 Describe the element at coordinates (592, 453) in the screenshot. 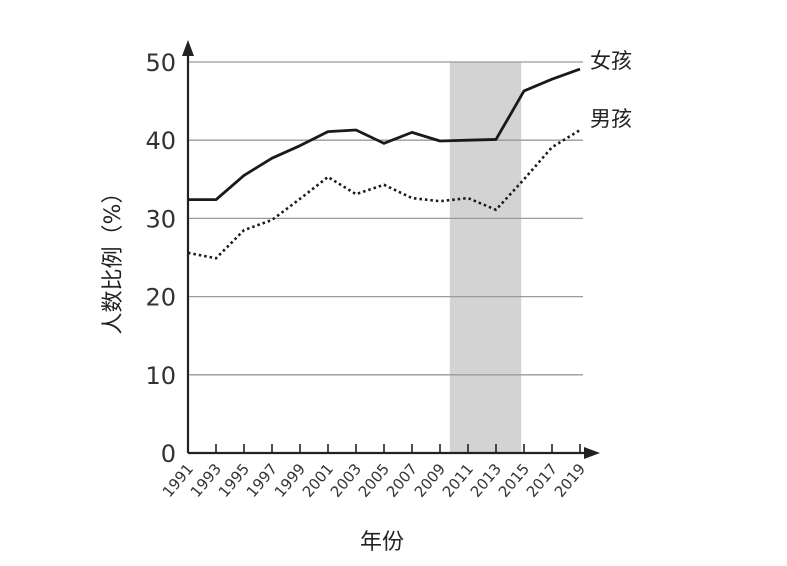

I see `x-axis-arrow-icon` at that location.